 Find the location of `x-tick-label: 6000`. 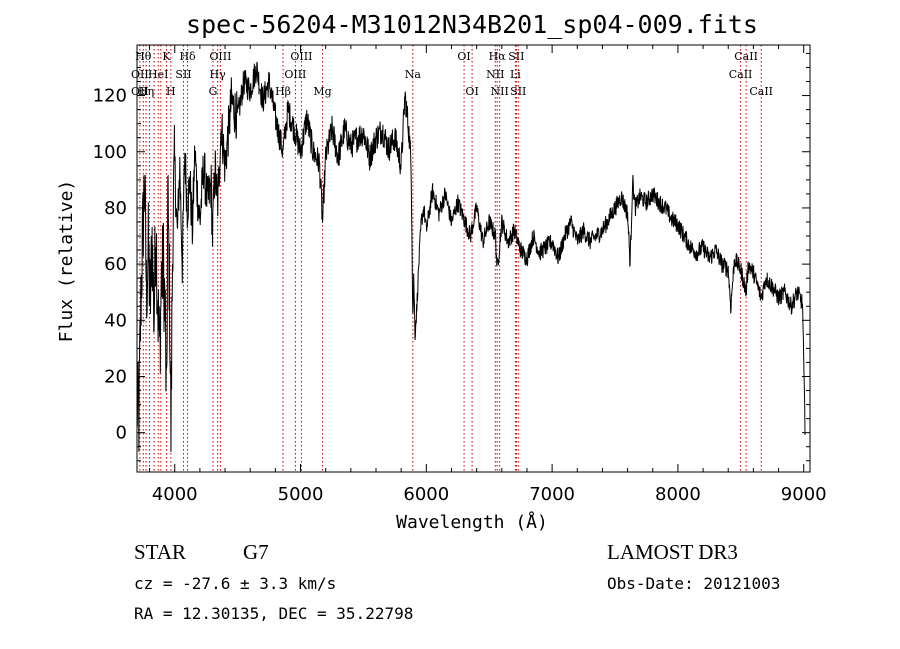

x-tick-label: 6000 is located at coordinates (426, 494).